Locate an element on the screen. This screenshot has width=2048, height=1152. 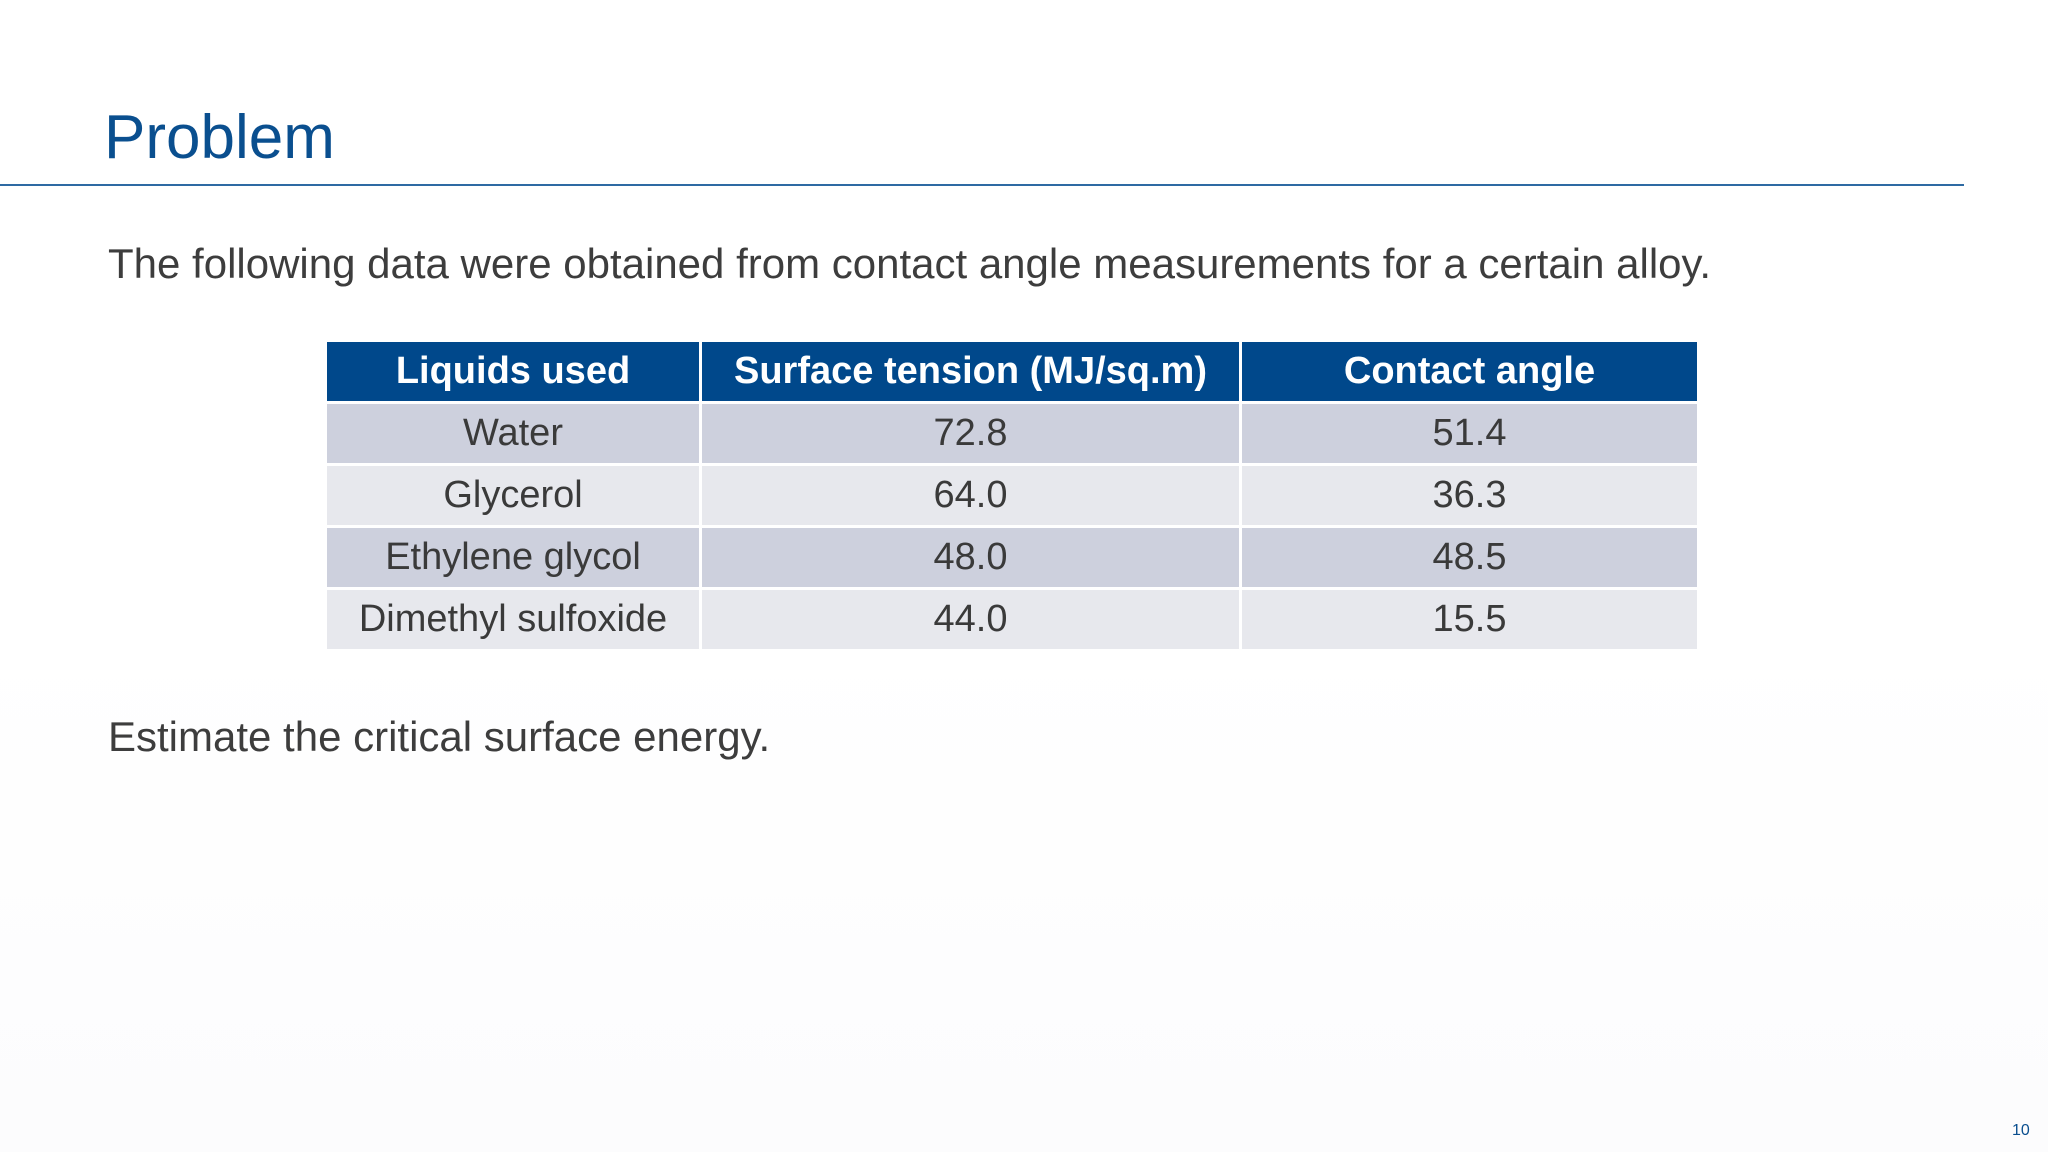
slide-title: Problem is located at coordinates (219, 137).